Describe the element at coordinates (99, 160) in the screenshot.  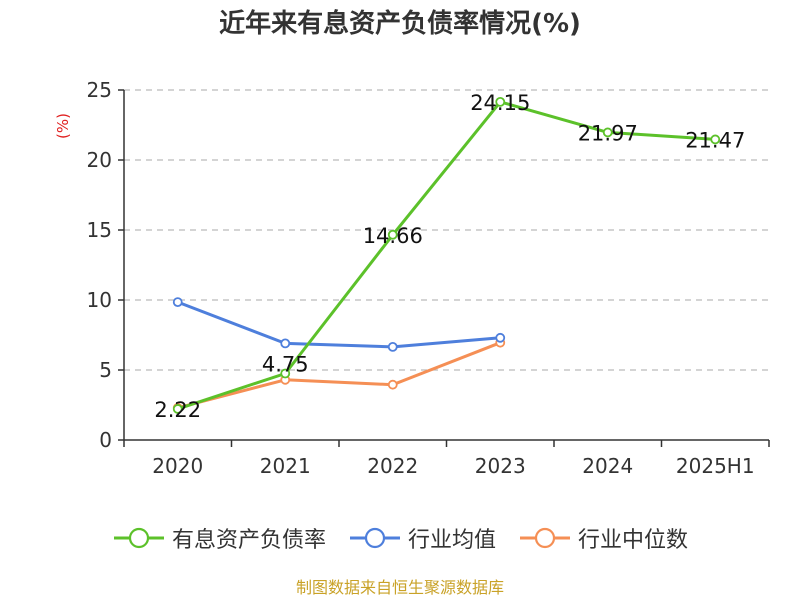
I see `y-tick-label: 20` at that location.